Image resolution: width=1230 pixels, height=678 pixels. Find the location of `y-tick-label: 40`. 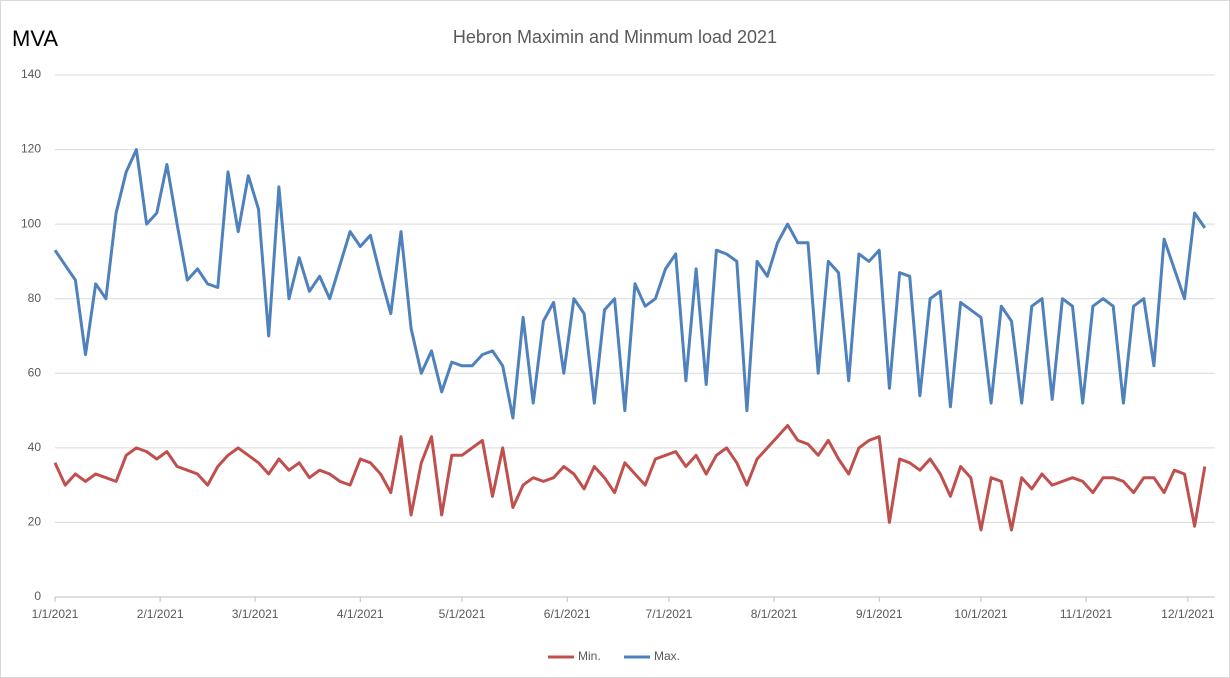

y-tick-label: 40 is located at coordinates (35, 447).